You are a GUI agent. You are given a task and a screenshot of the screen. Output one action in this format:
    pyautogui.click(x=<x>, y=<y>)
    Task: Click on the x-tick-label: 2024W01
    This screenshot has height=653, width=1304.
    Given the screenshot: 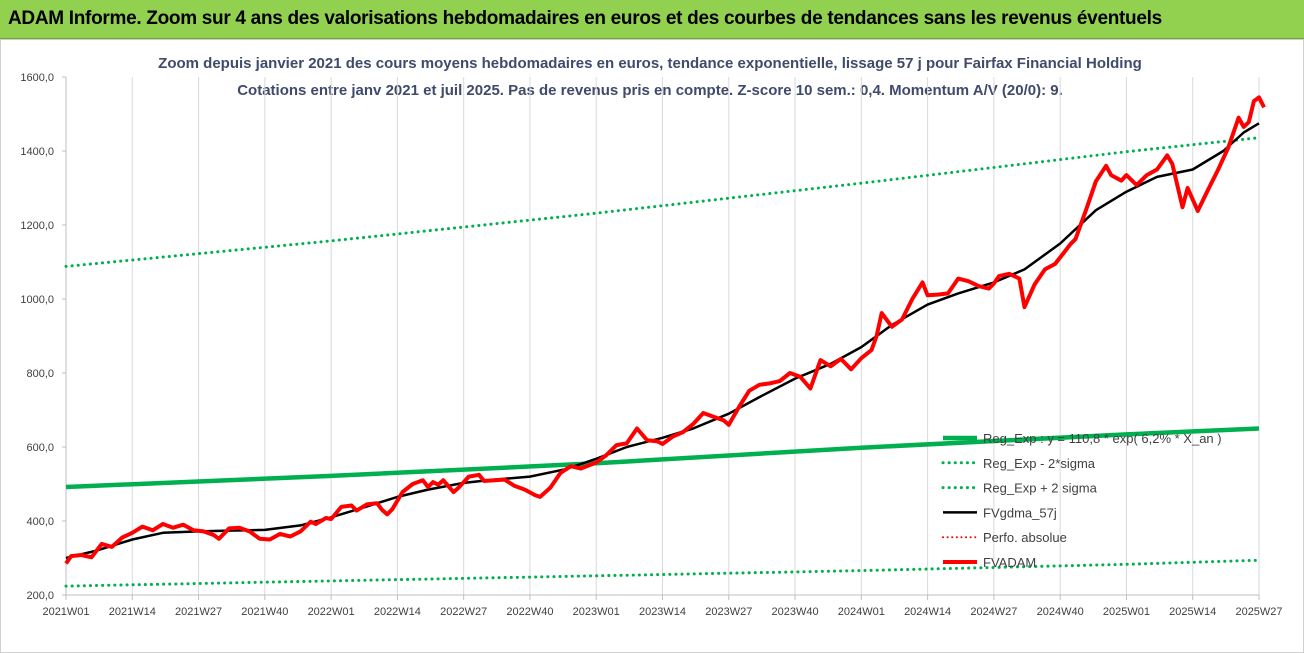 What is the action you would take?
    pyautogui.click(x=861, y=612)
    